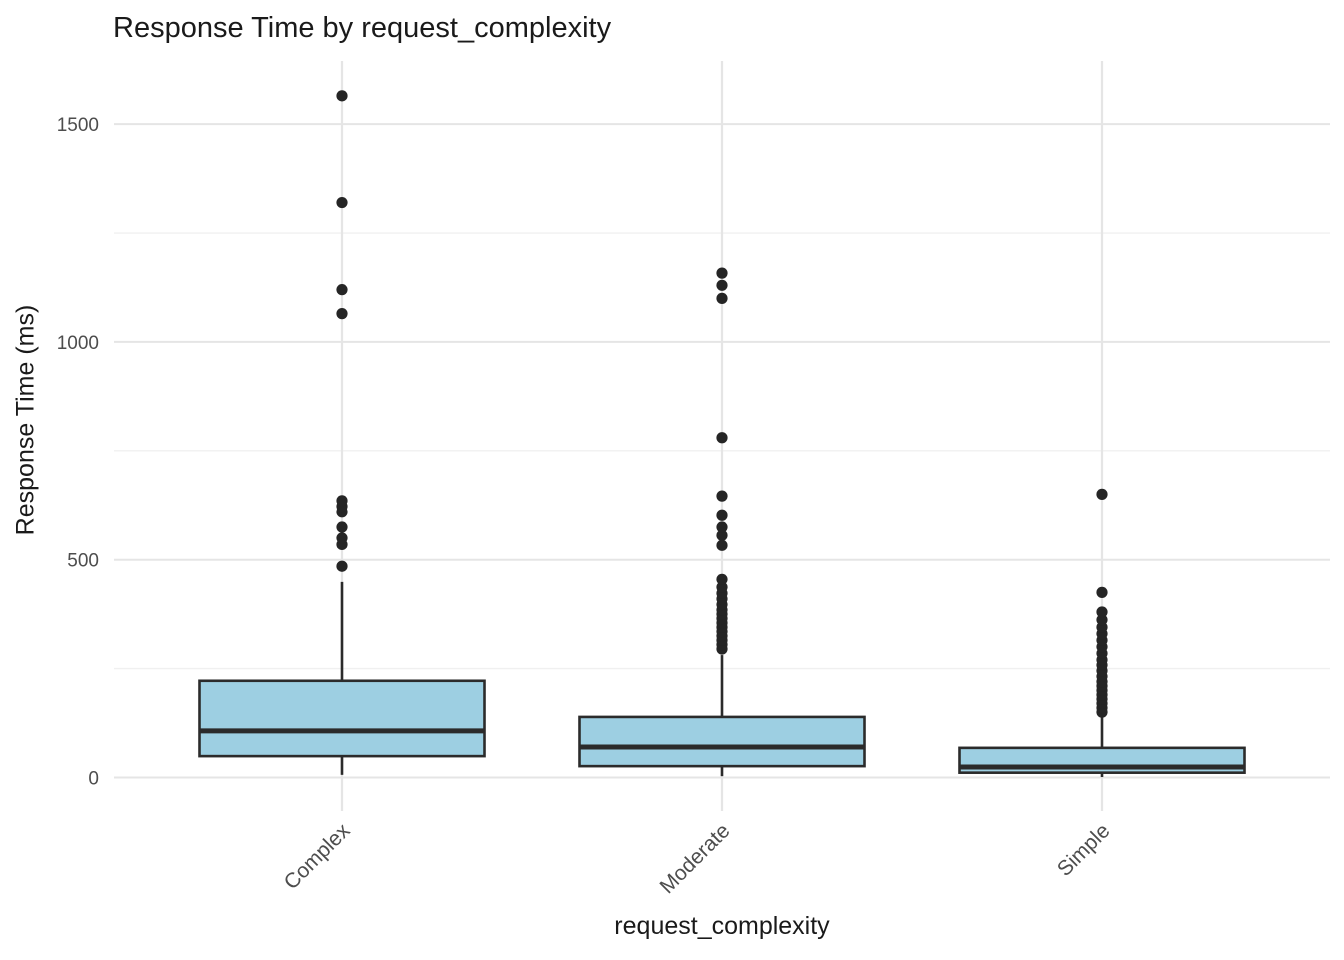  What do you see at coordinates (722, 926) in the screenshot?
I see `x-axis-title: request_complexity` at bounding box center [722, 926].